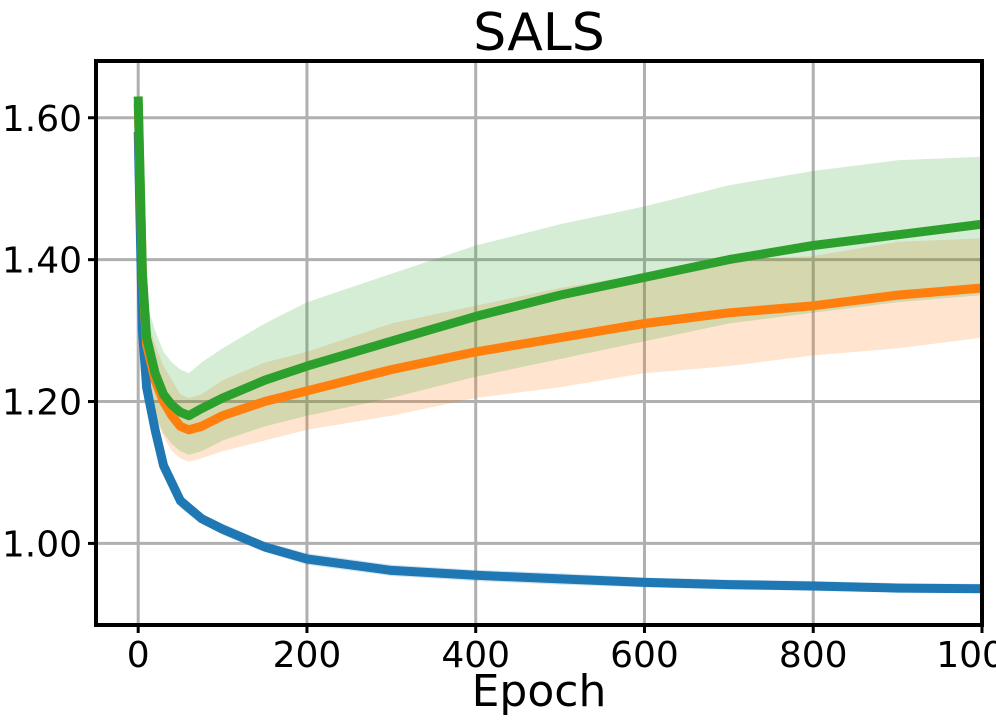 This screenshot has width=996, height=725. What do you see at coordinates (49, 332) in the screenshot?
I see `y-axis-ticks: 1.00 1.20 1.40 1.60` at bounding box center [49, 332].